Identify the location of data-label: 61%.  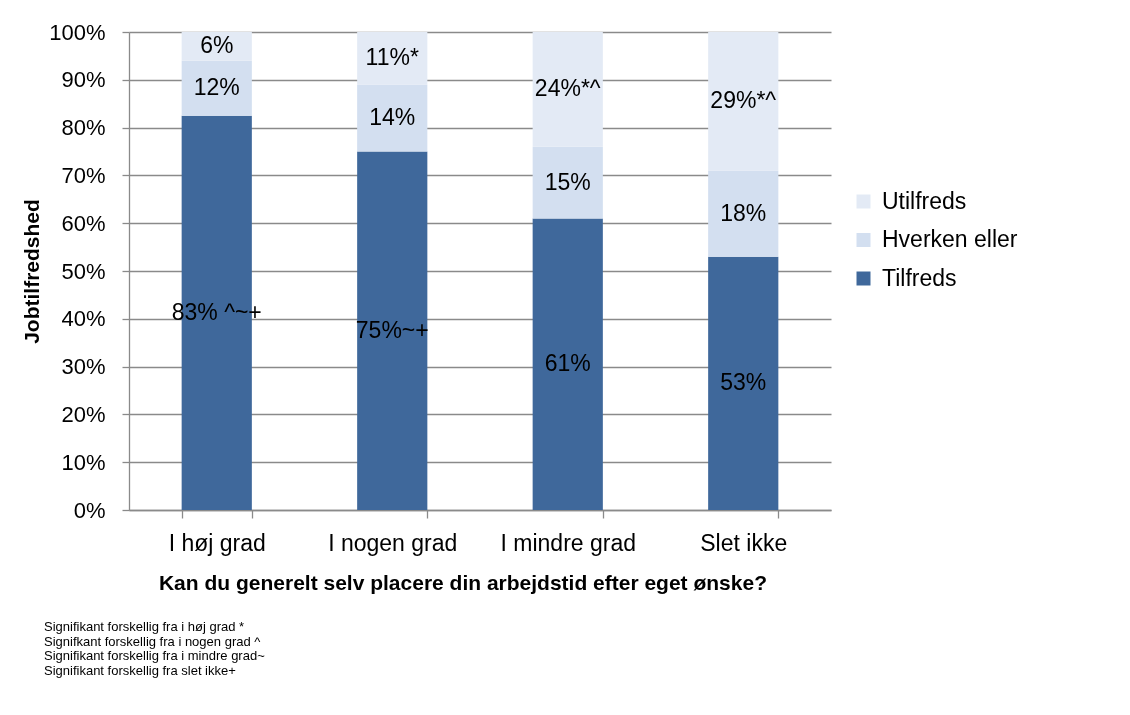
(567, 363).